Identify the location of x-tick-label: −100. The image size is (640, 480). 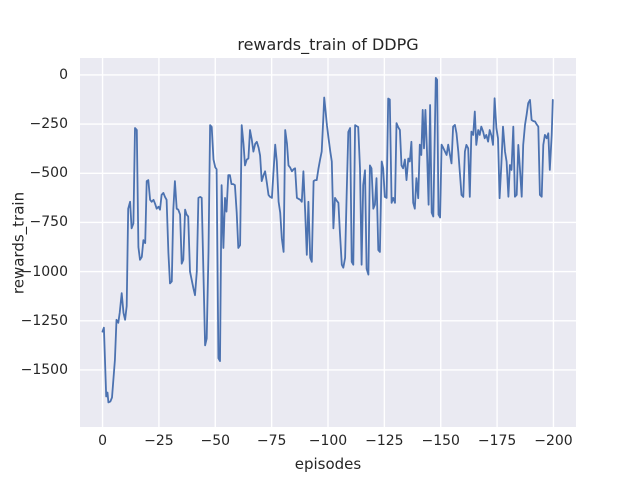
(328, 441).